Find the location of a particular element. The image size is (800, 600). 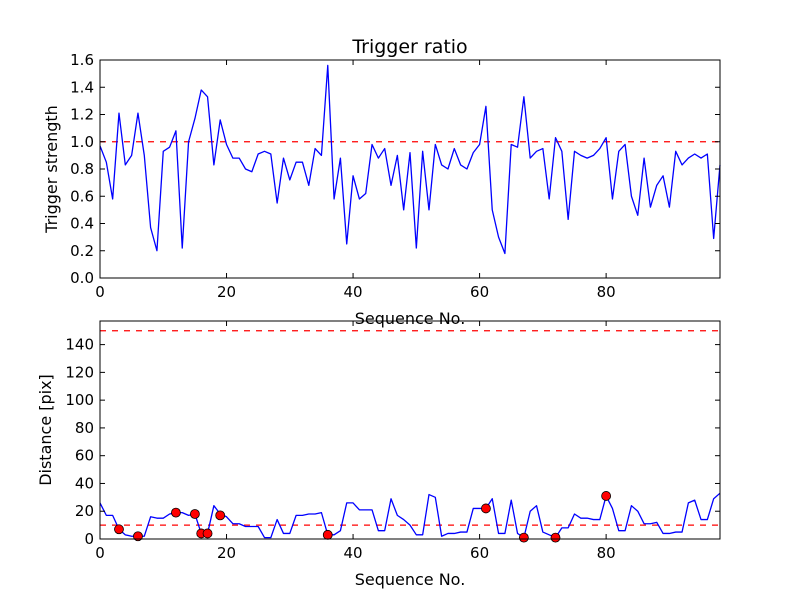

bottom-y-tick-label: 40 is located at coordinates (84, 483).